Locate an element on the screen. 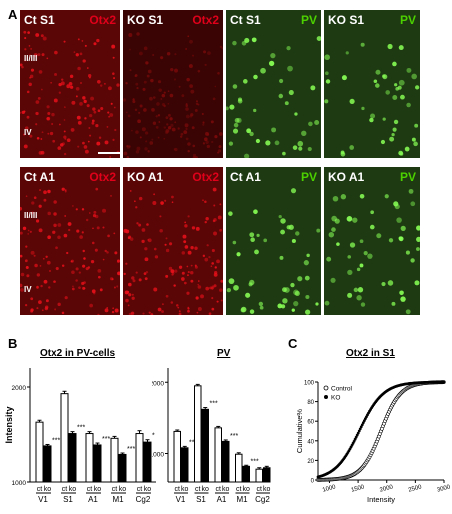  micrograph-region-label: KO S1 is located at coordinates (346, 20).